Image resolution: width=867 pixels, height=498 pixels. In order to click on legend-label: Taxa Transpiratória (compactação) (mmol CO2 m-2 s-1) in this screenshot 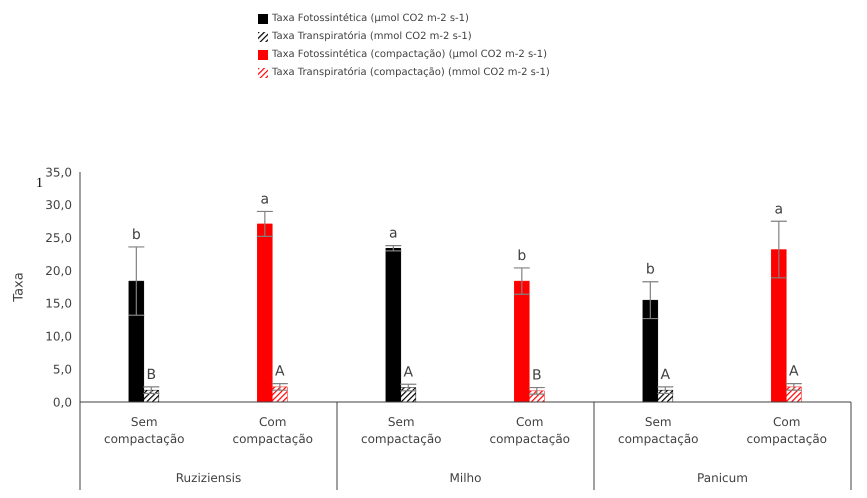, I will do `click(411, 73)`.